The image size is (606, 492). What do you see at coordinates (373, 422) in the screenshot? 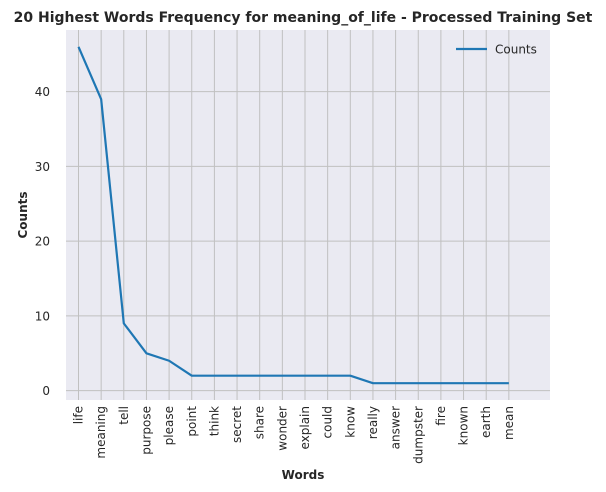
I see `x-tick-label: really` at bounding box center [373, 422].